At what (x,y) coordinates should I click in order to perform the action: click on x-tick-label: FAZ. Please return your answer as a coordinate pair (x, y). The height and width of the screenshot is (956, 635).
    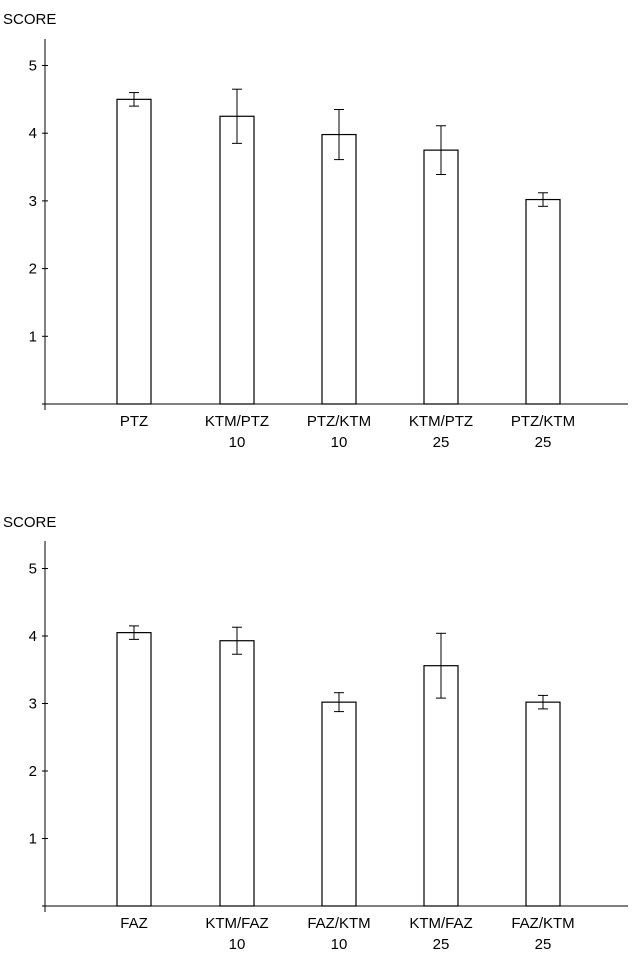
    Looking at the image, I should click on (134, 923).